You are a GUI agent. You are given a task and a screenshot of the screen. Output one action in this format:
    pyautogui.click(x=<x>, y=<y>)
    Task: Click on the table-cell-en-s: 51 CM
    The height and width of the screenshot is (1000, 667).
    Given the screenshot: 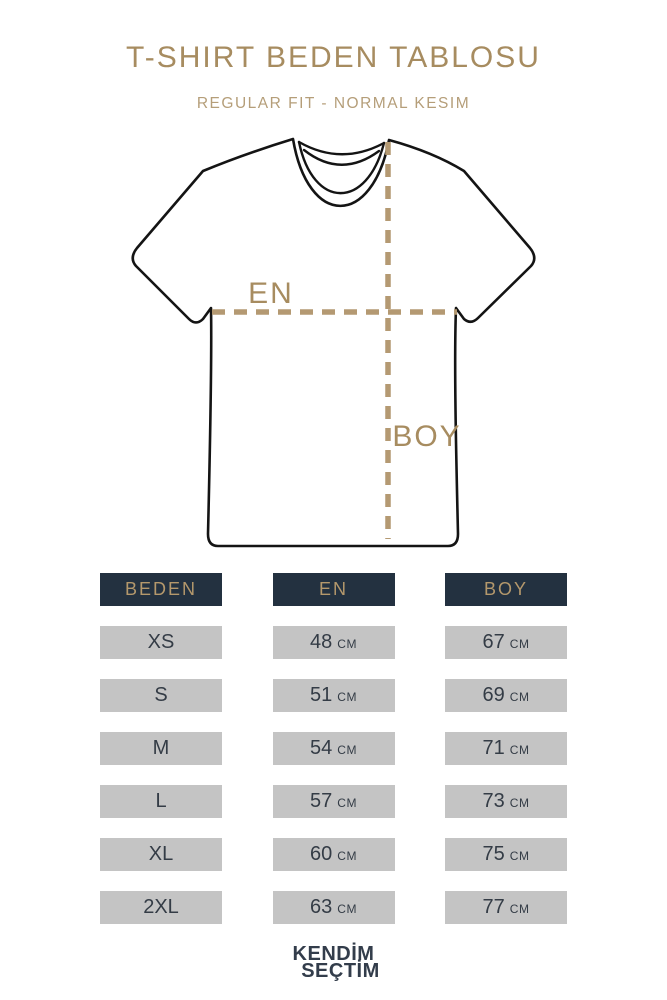 What is the action you would take?
    pyautogui.click(x=333, y=695)
    